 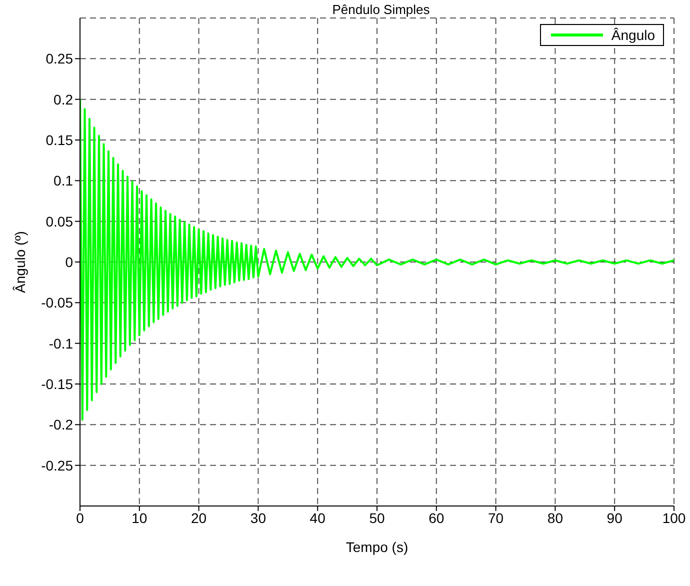 I want to click on x-tick-label: 100, so click(x=674, y=518).